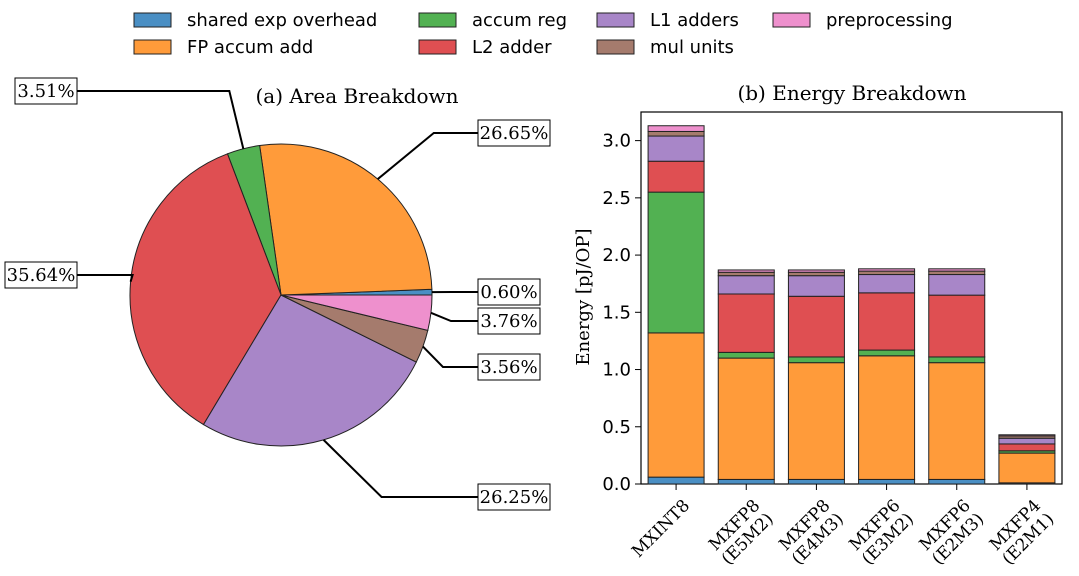  Describe the element at coordinates (811, 532) in the screenshot. I see `x-tick-label: MXFP8(E4M3)` at that location.